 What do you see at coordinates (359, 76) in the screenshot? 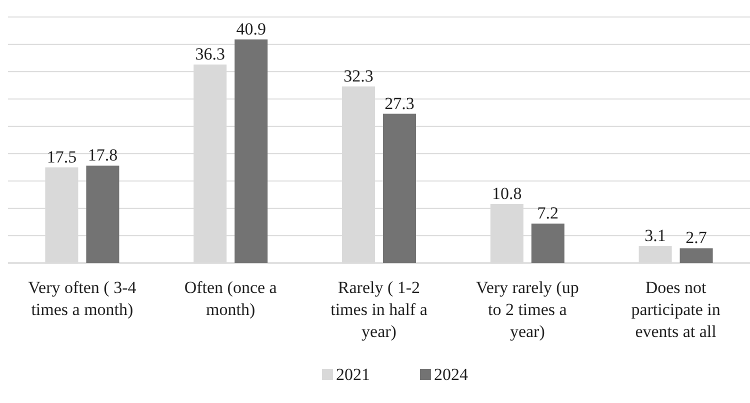
I see `data-label: 32.3` at bounding box center [359, 76].